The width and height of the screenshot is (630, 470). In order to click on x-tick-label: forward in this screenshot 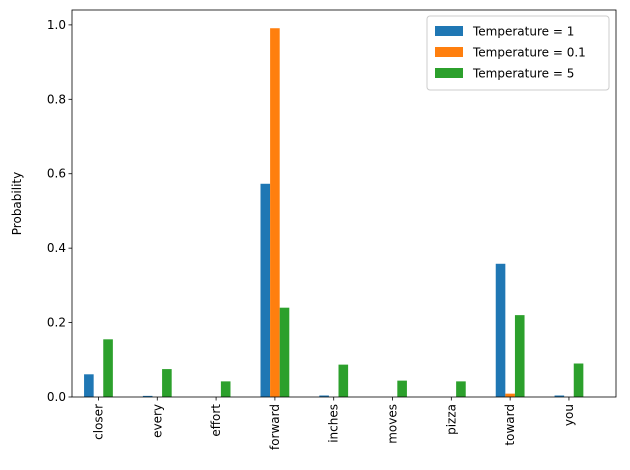, I will do `click(275, 427)`.